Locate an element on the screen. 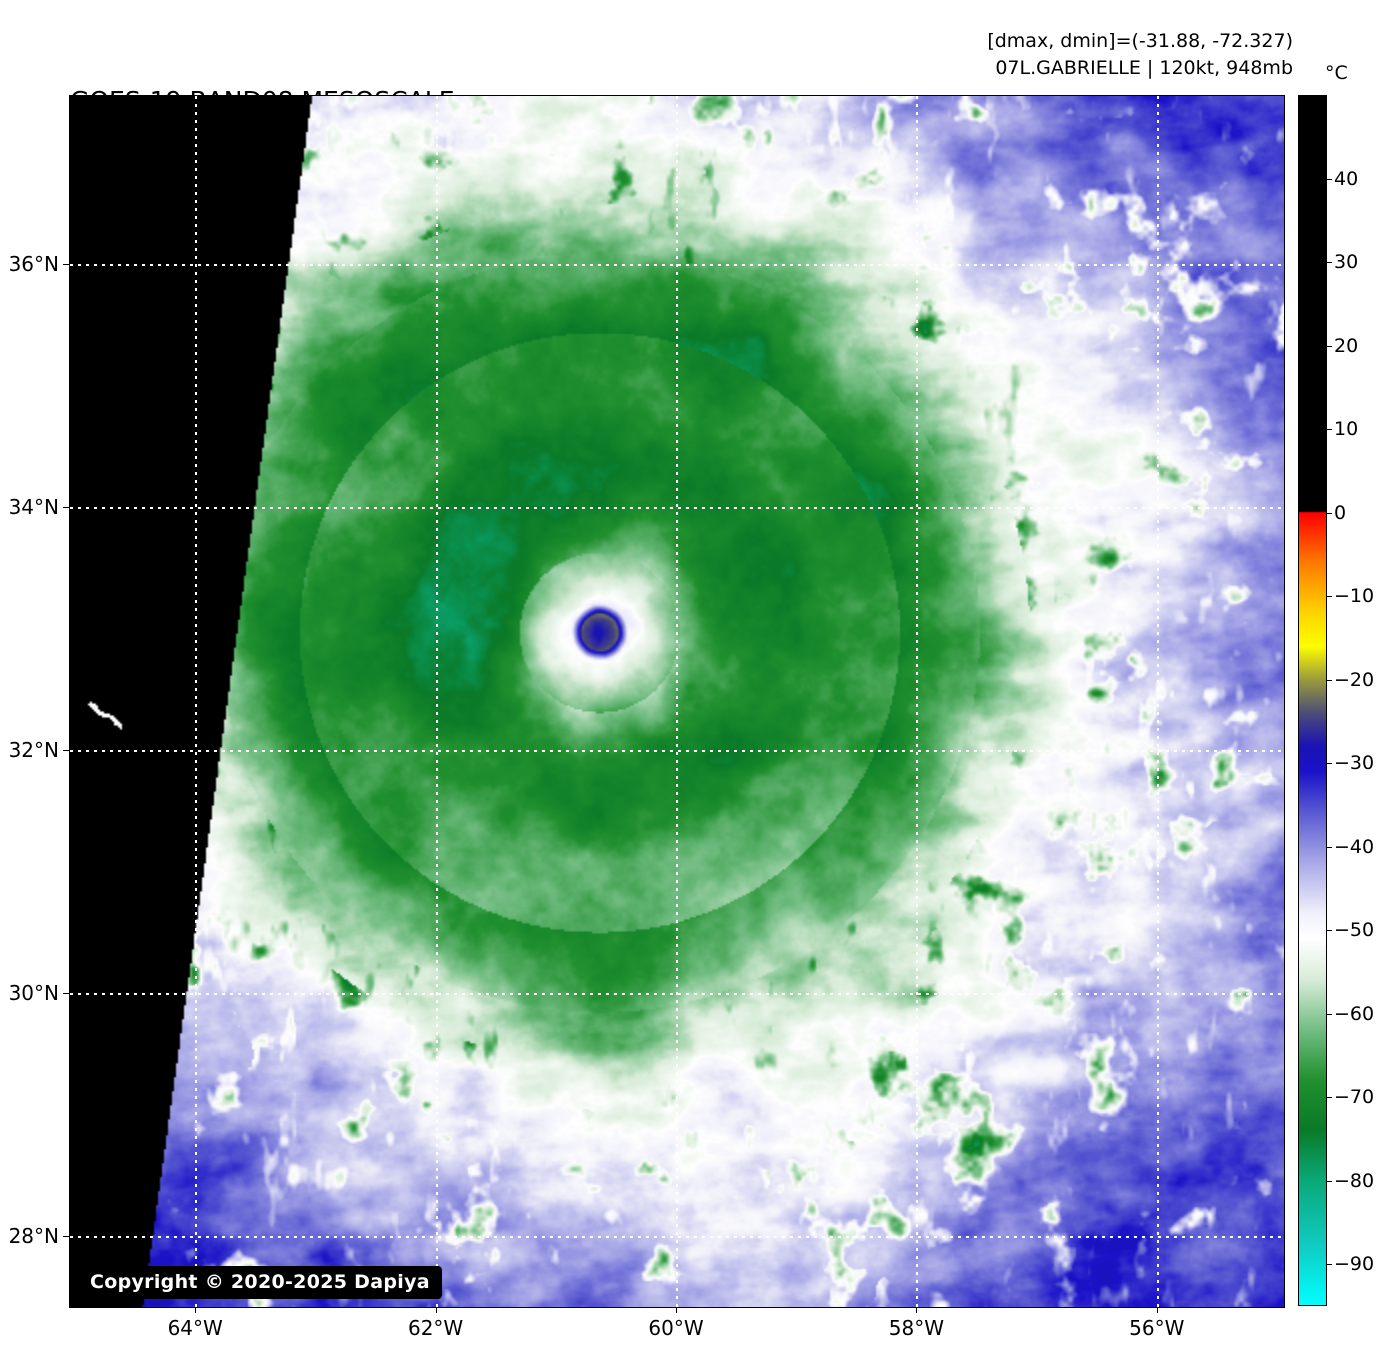 This screenshot has height=1359, width=1389. colorbar-tick-3: 10 is located at coordinates (1346, 429).